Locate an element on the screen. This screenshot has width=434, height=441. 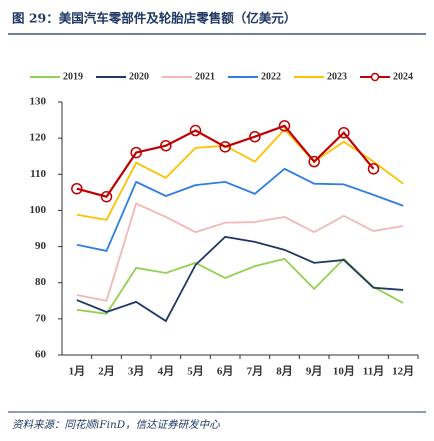
x-tick-label: 11月 is located at coordinates (373, 371).